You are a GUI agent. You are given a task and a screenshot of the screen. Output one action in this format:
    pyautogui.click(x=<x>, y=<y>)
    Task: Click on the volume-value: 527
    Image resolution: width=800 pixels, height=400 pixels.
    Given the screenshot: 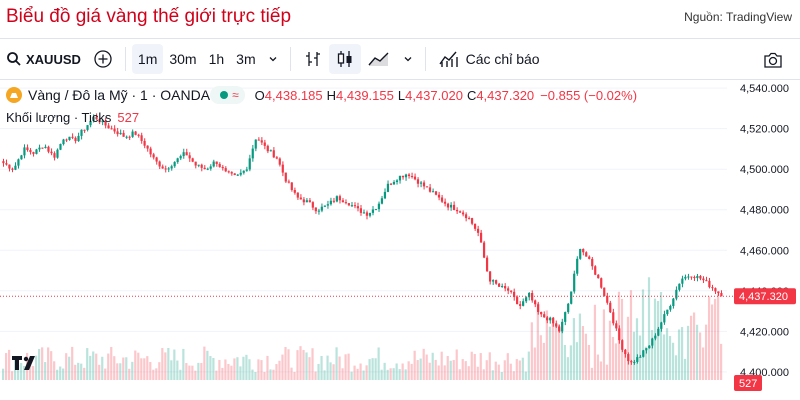 What is the action you would take?
    pyautogui.click(x=128, y=117)
    